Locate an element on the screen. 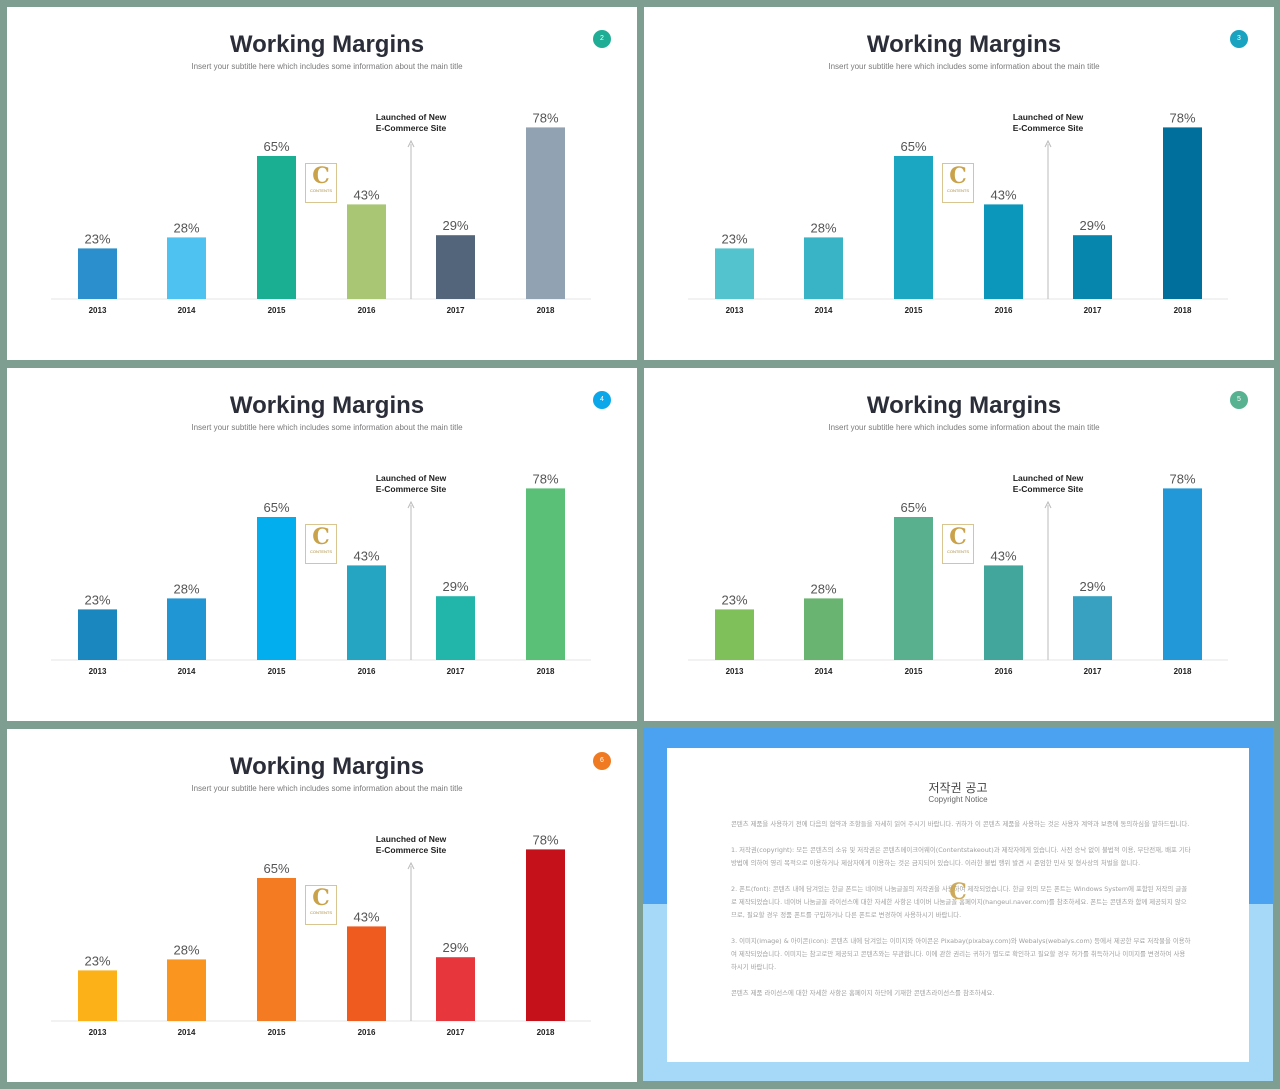 Image resolution: width=1280 pixels, height=1089 pixels. bar-2015 is located at coordinates (276, 949).